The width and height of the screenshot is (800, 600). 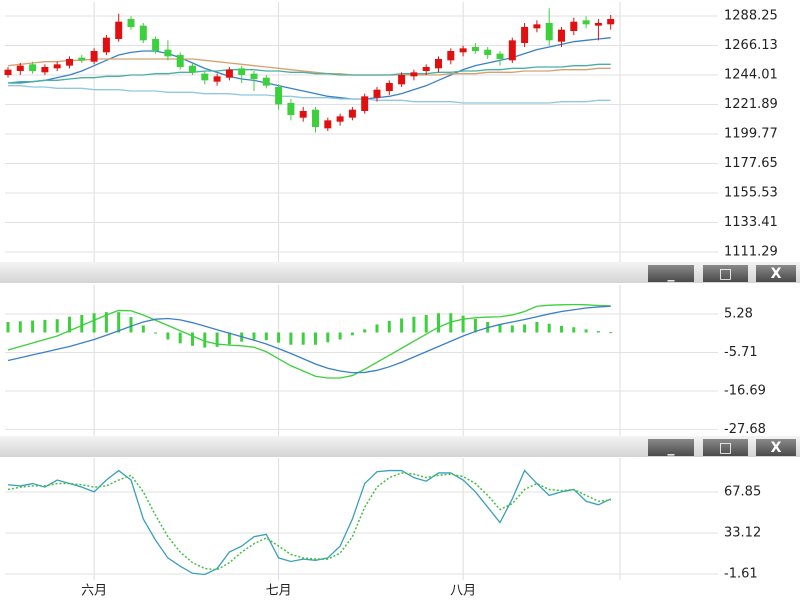 I want to click on y-tick-label: 1288.25, so click(x=751, y=16).